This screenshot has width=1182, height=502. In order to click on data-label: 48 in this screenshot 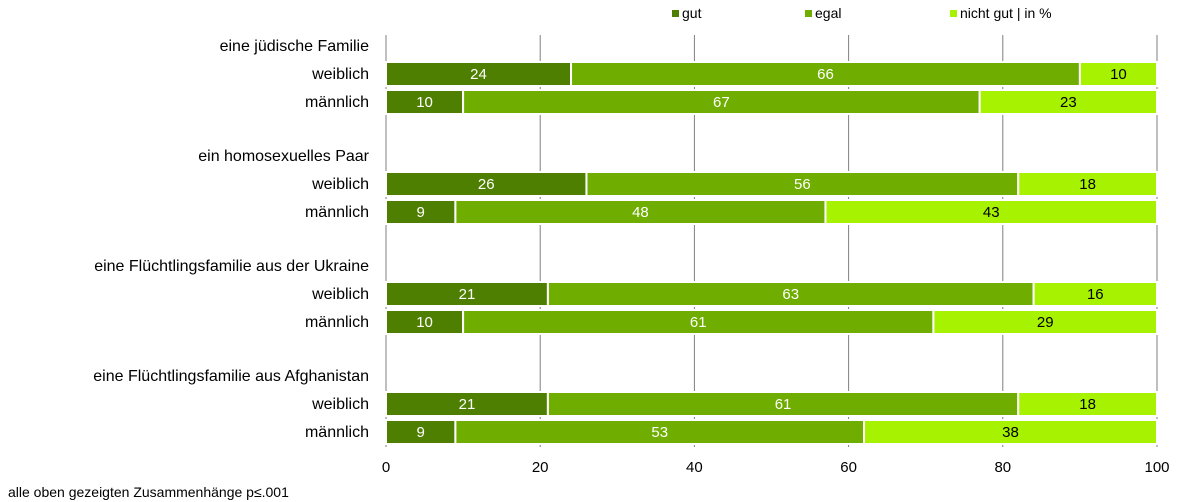, I will do `click(640, 212)`.